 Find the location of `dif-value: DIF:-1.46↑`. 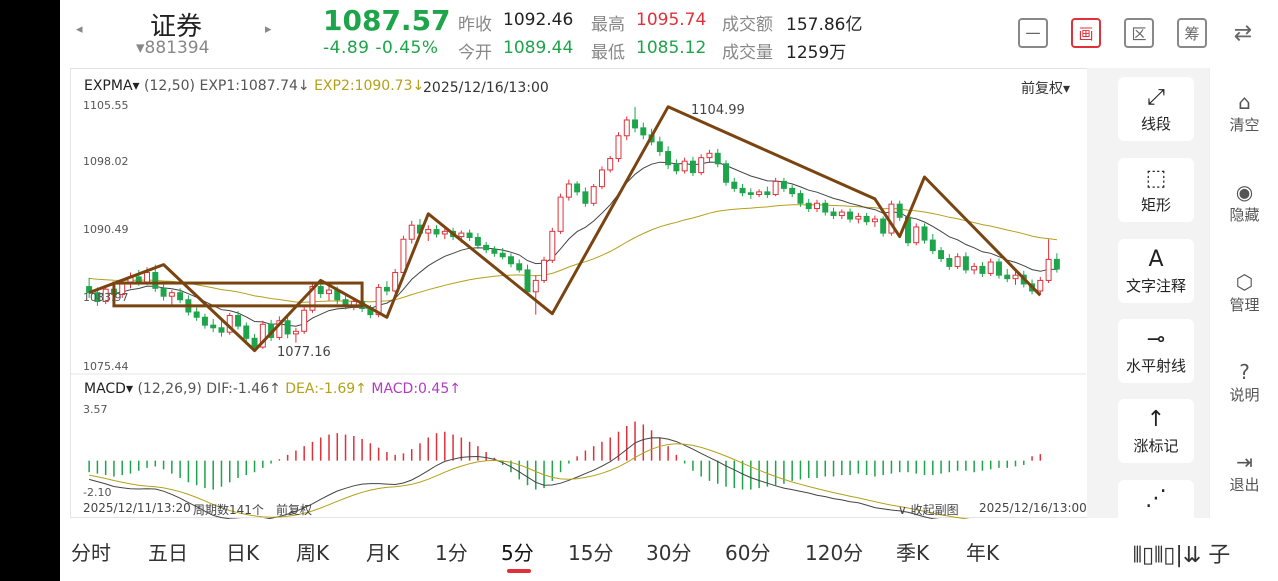

dif-value: DIF:-1.46↑ is located at coordinates (243, 389).